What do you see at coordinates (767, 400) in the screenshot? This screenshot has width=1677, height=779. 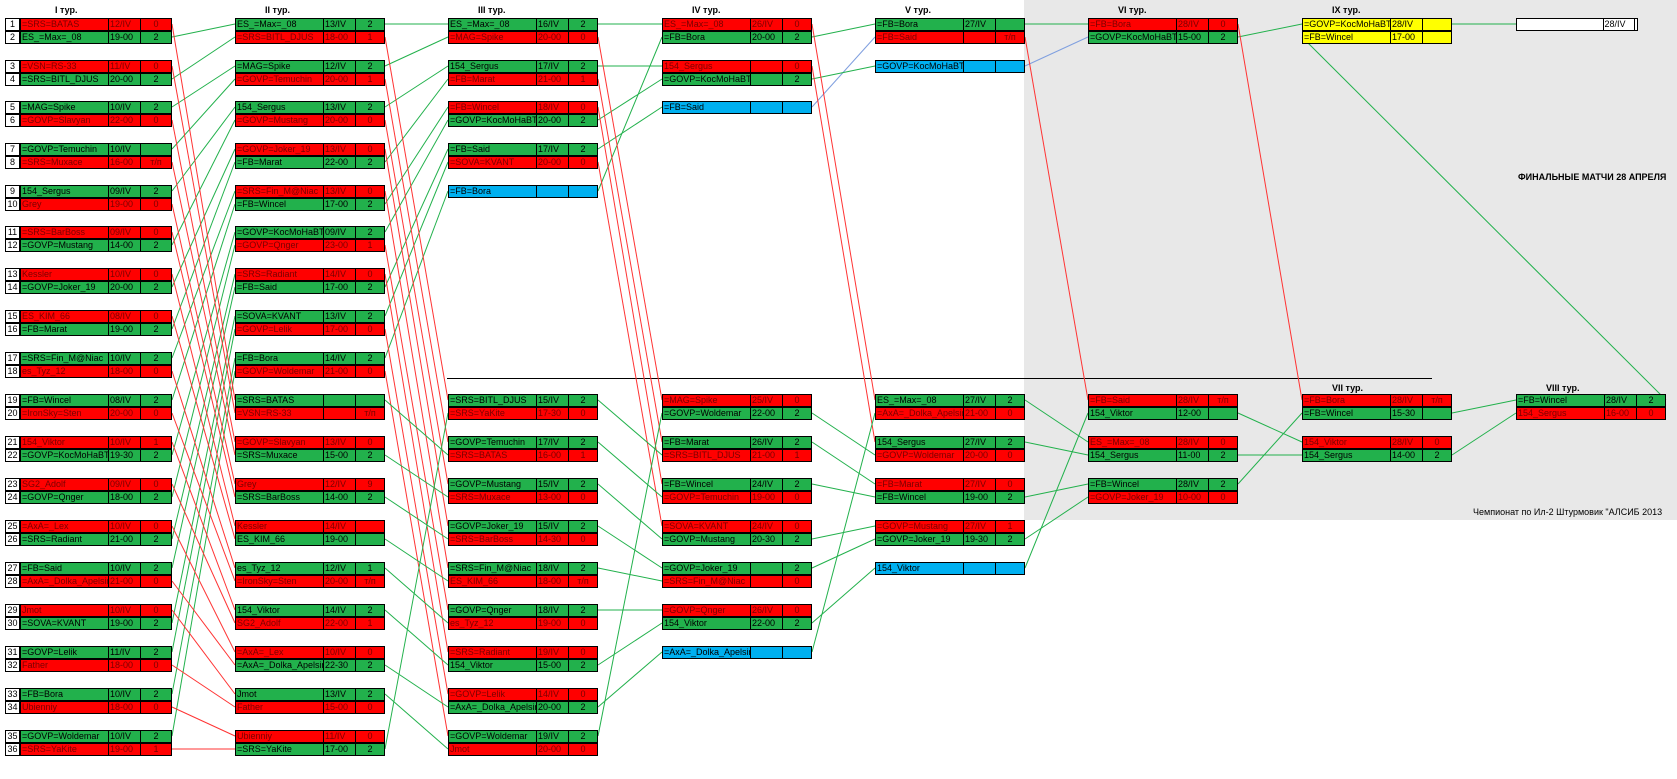 I see `match-date: 25/IV` at bounding box center [767, 400].